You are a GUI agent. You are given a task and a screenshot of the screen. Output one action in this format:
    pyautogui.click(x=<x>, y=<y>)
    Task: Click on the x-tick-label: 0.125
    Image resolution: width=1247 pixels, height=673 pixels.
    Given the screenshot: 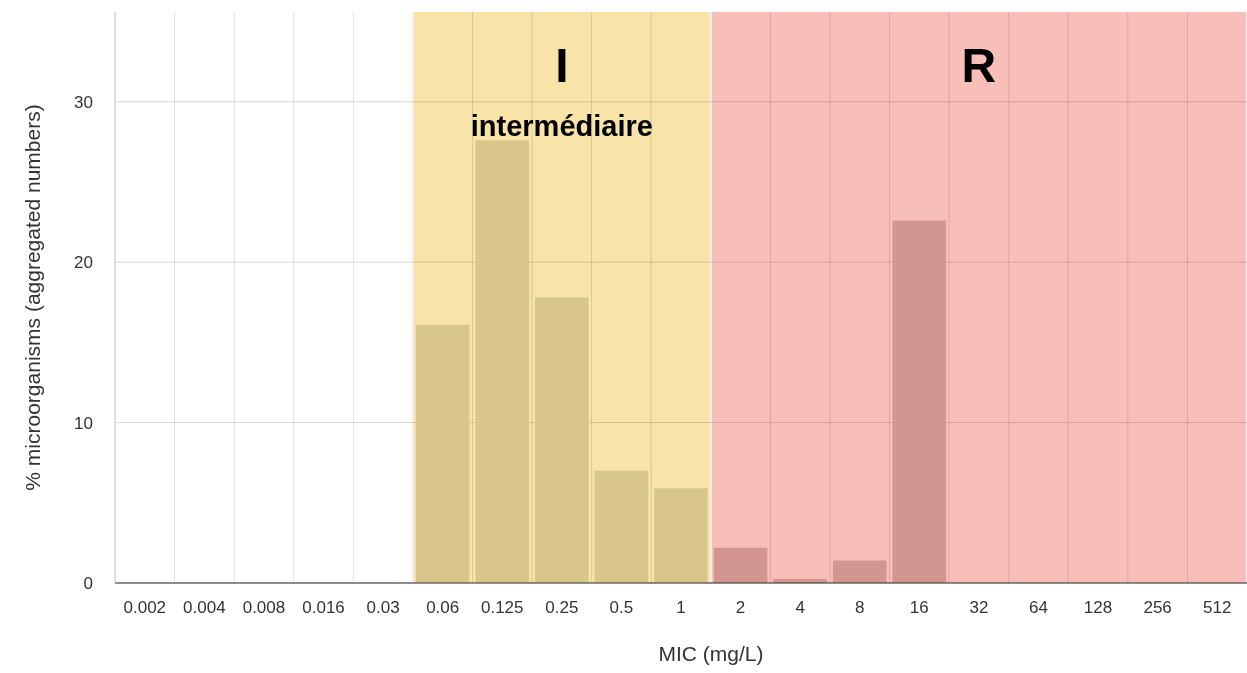 What is the action you would take?
    pyautogui.click(x=502, y=607)
    